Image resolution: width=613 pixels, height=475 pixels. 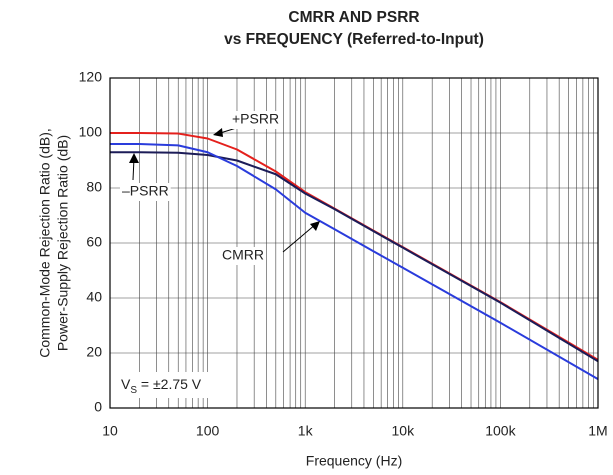 What do you see at coordinates (299, 238) in the screenshot?
I see `arrow` at bounding box center [299, 238].